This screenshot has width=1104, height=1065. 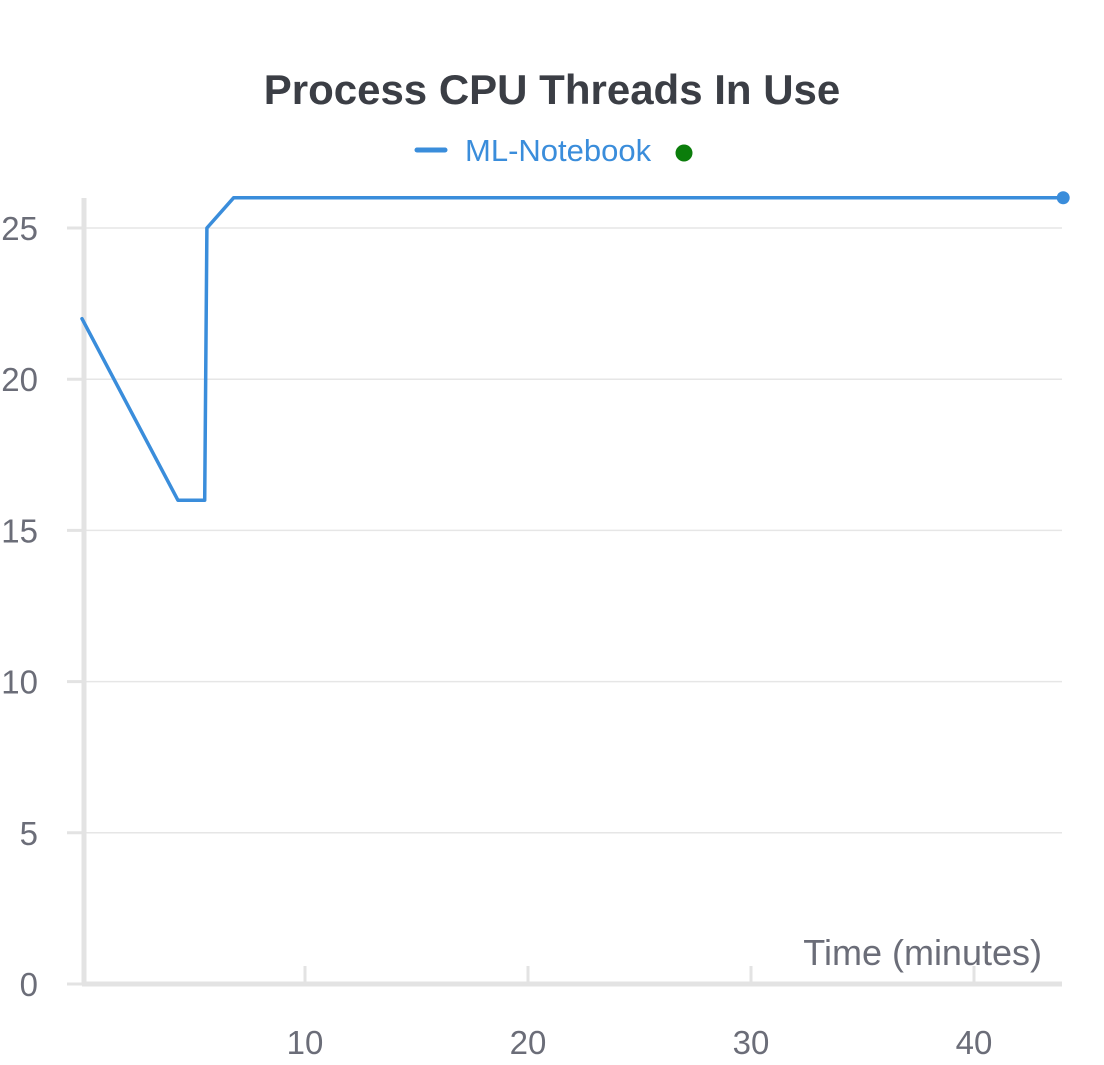 I want to click on x-axis-title: Time (minutes), so click(x=922, y=952).